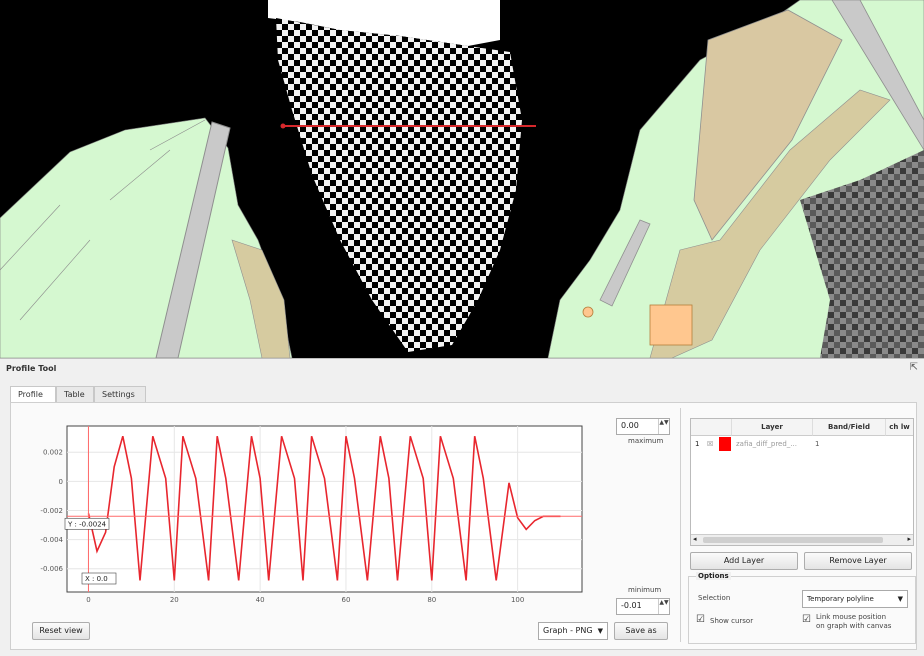  What do you see at coordinates (399, 185) in the screenshot?
I see `checker-area` at bounding box center [399, 185].